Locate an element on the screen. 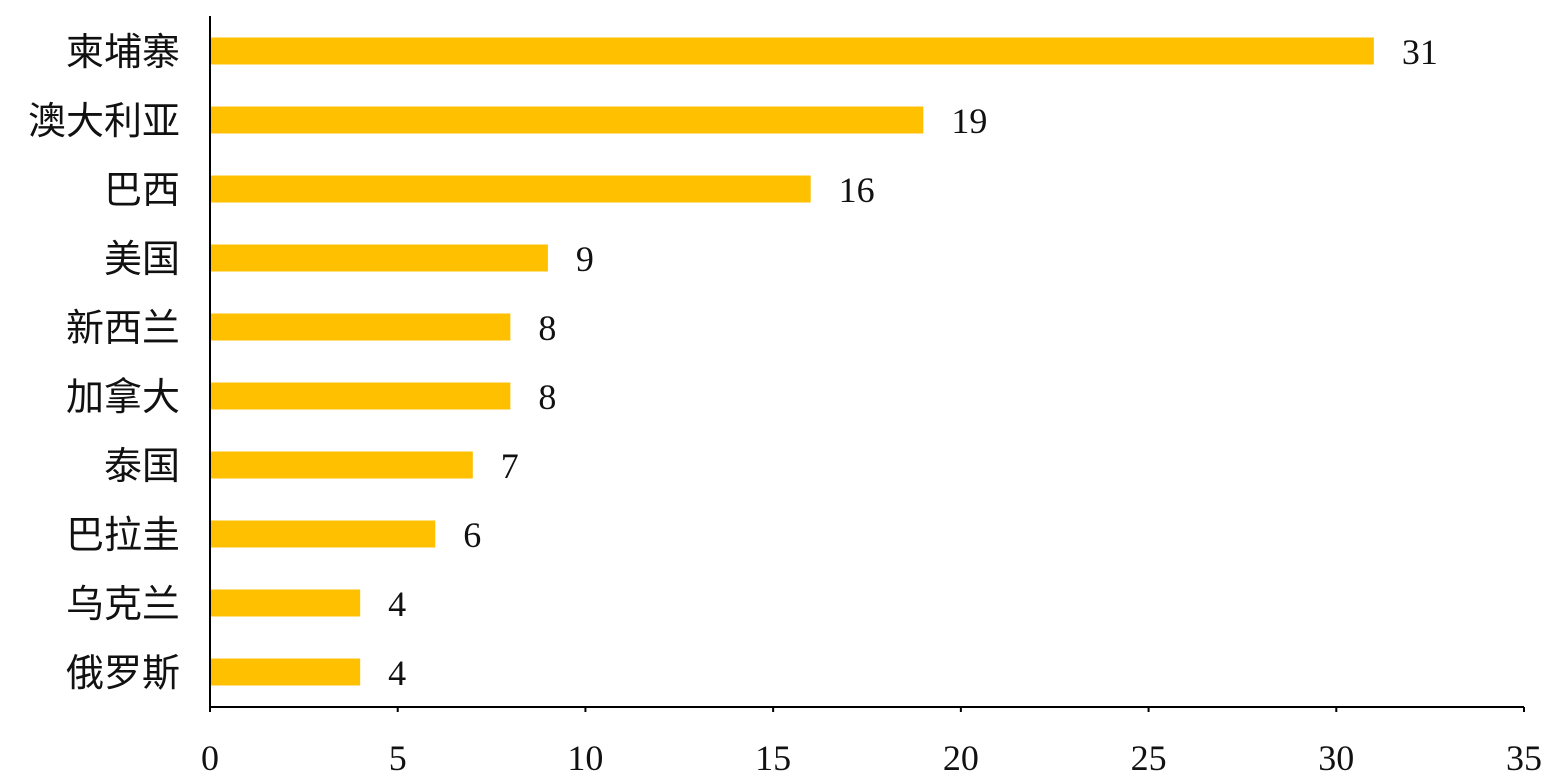 This screenshot has width=1557, height=783. data-label-4: 8 is located at coordinates (547, 328).